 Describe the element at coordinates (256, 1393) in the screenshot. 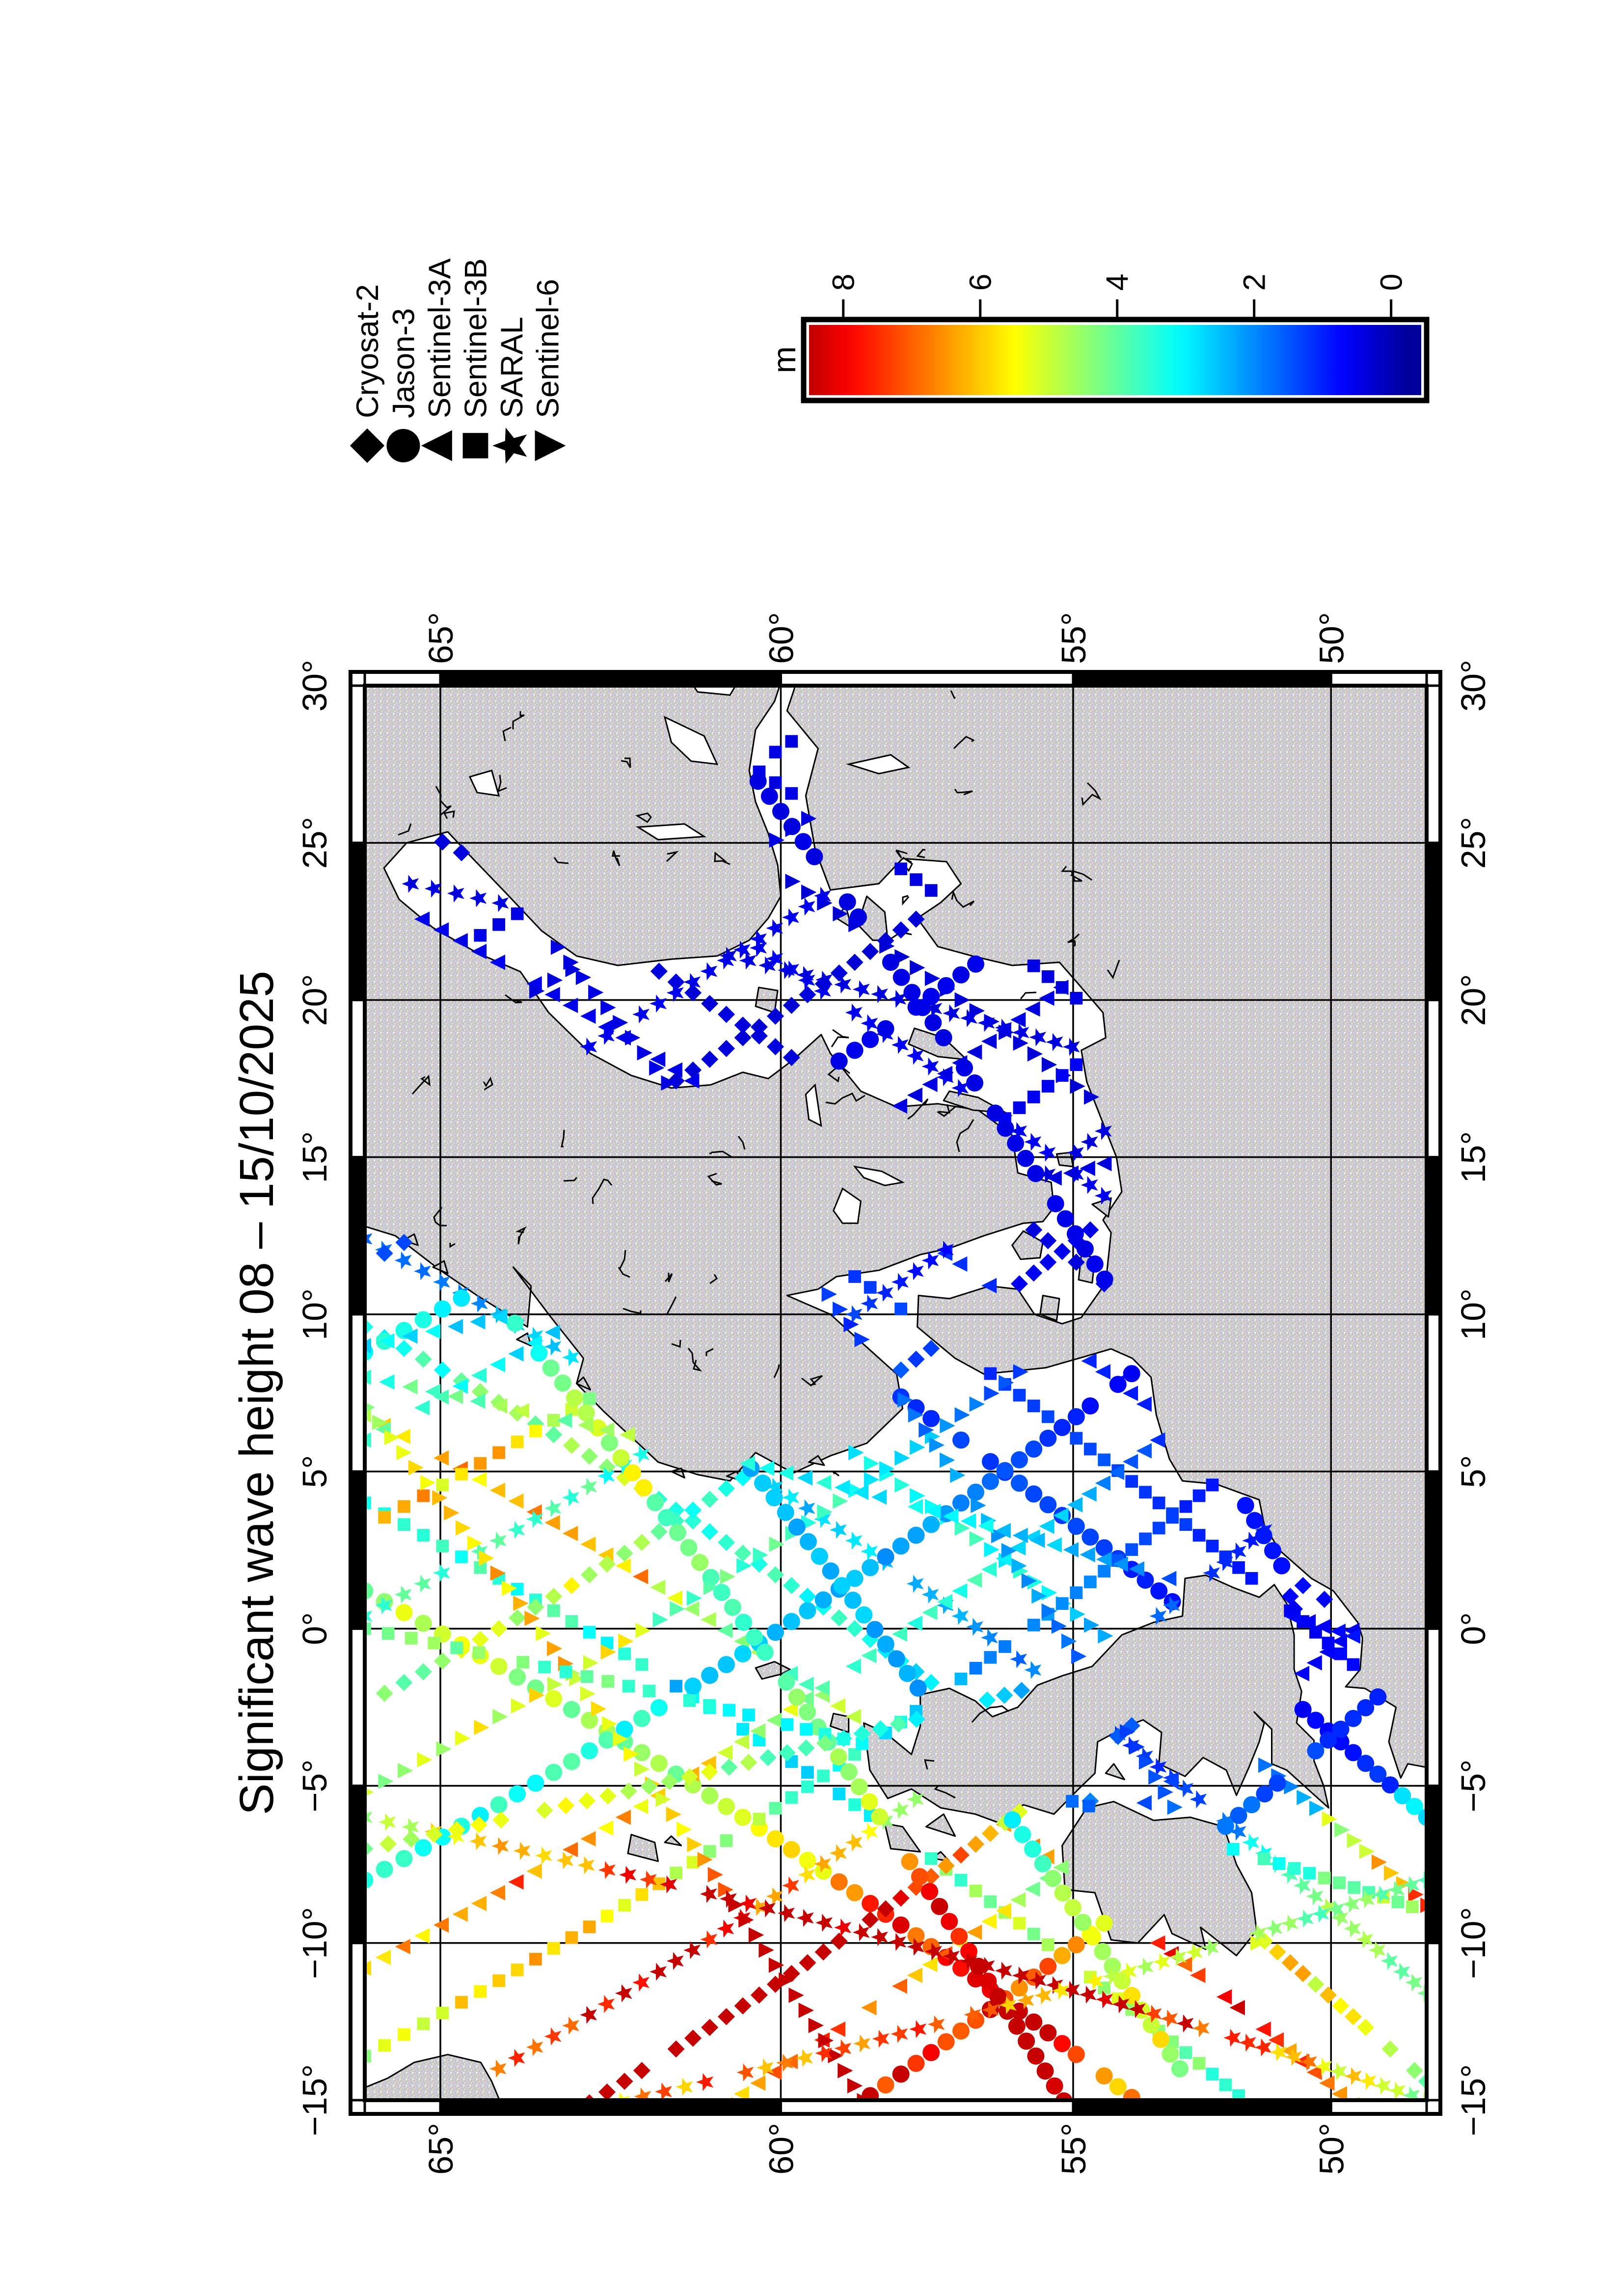

I see `plot-title: Significant wave height 08 – 15/10/2025` at that location.